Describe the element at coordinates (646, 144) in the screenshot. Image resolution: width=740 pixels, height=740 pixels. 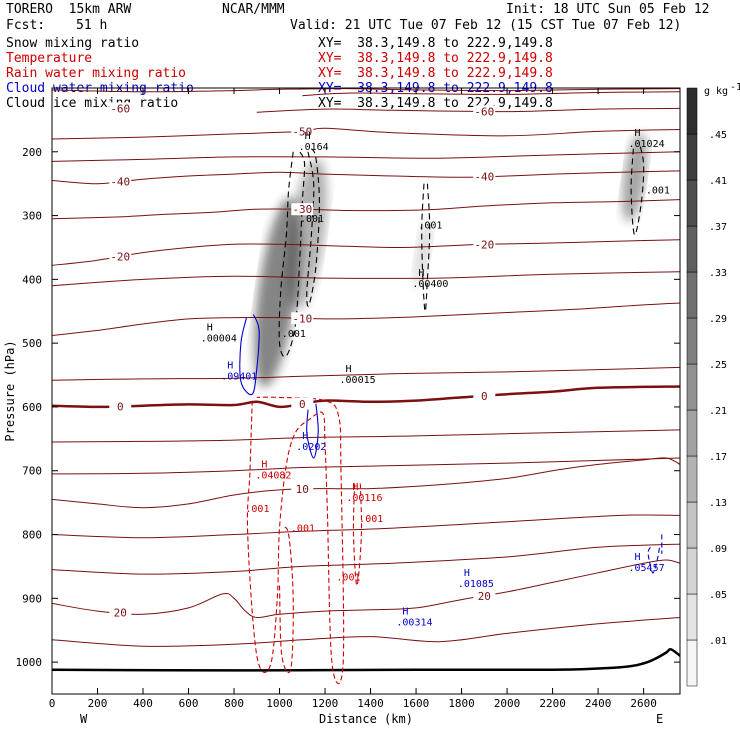
I see `high-marker-value: .01024` at that location.